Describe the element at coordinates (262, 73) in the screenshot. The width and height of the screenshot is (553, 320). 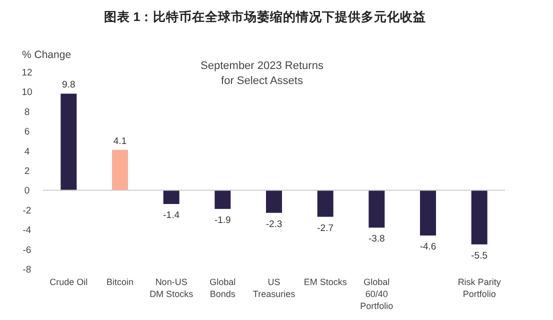
I see `chart-subtitle: September 2023 Returns for Select Assets` at that location.